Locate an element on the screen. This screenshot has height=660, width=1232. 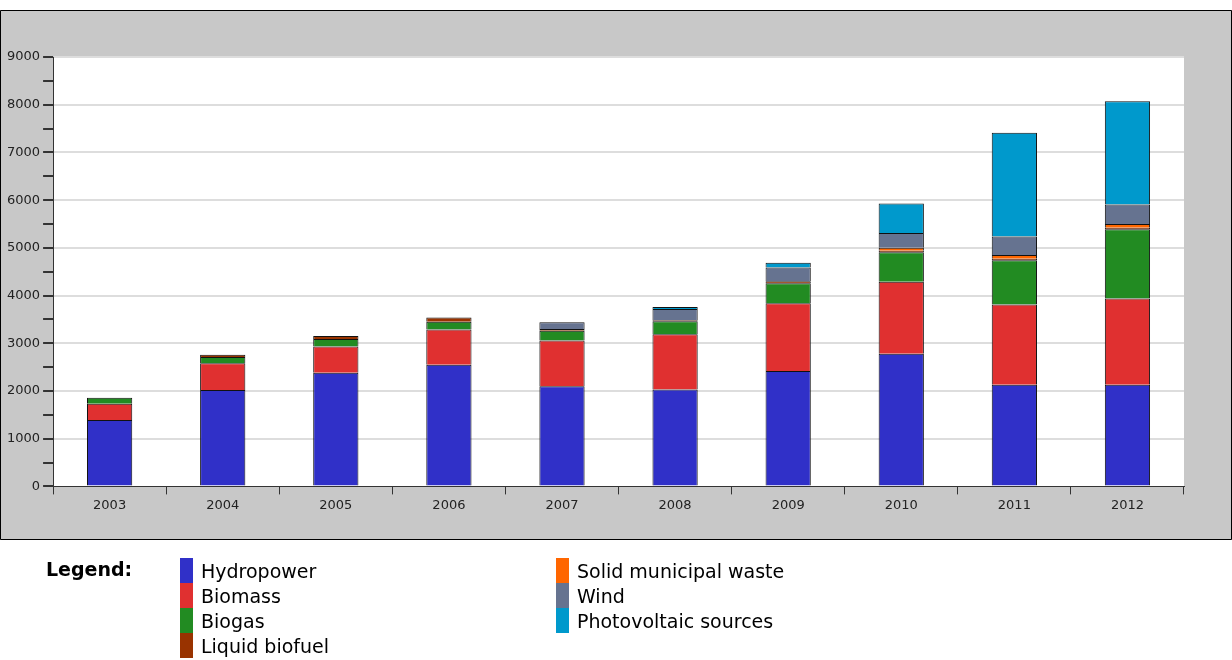
x-tick-label: 2010 is located at coordinates (901, 504).